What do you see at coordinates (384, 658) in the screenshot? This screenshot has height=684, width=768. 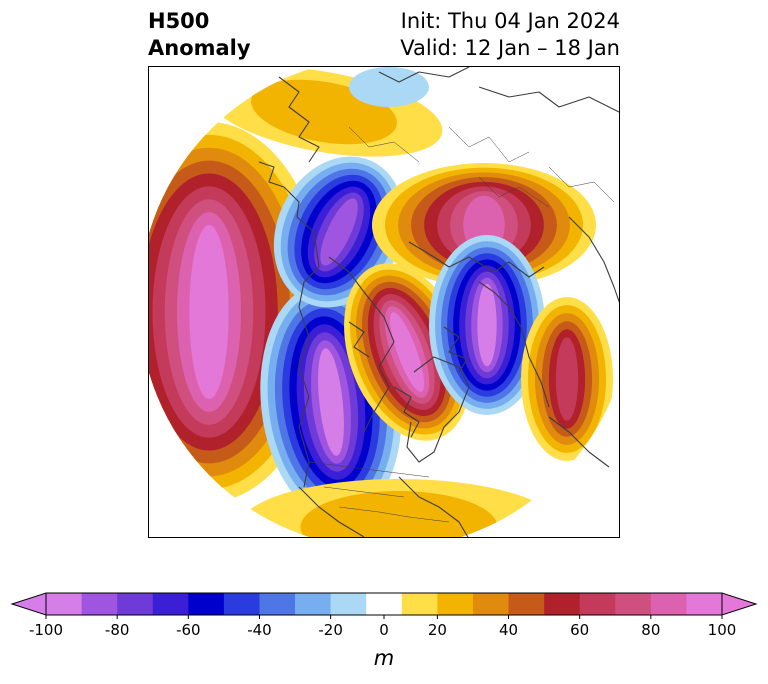 I see `colorbar-units-label: m` at bounding box center [384, 658].